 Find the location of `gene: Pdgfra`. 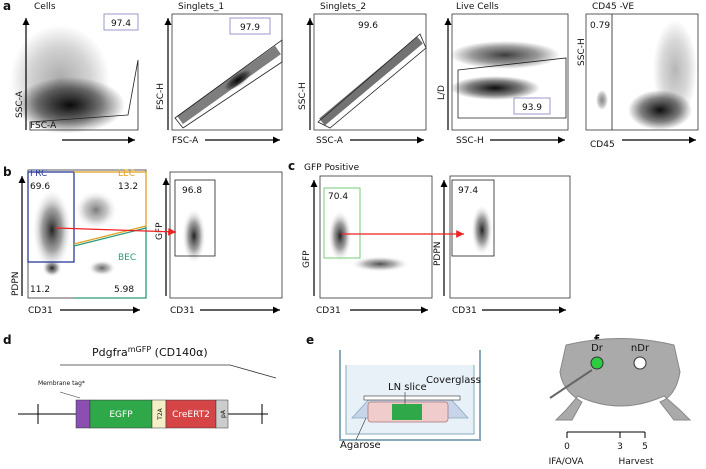

gene: Pdgfra is located at coordinates (110, 352).